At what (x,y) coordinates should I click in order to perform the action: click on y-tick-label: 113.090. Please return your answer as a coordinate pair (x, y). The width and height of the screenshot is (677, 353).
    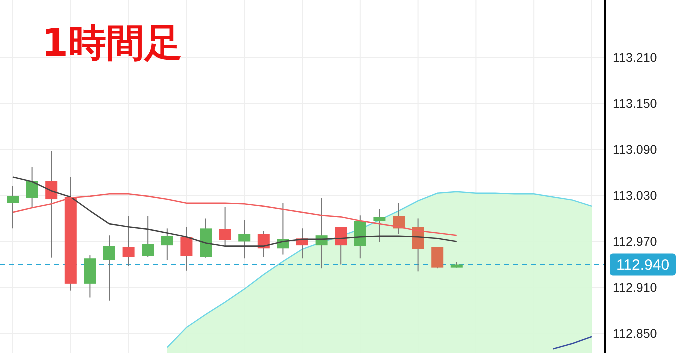
    Looking at the image, I should click on (635, 150).